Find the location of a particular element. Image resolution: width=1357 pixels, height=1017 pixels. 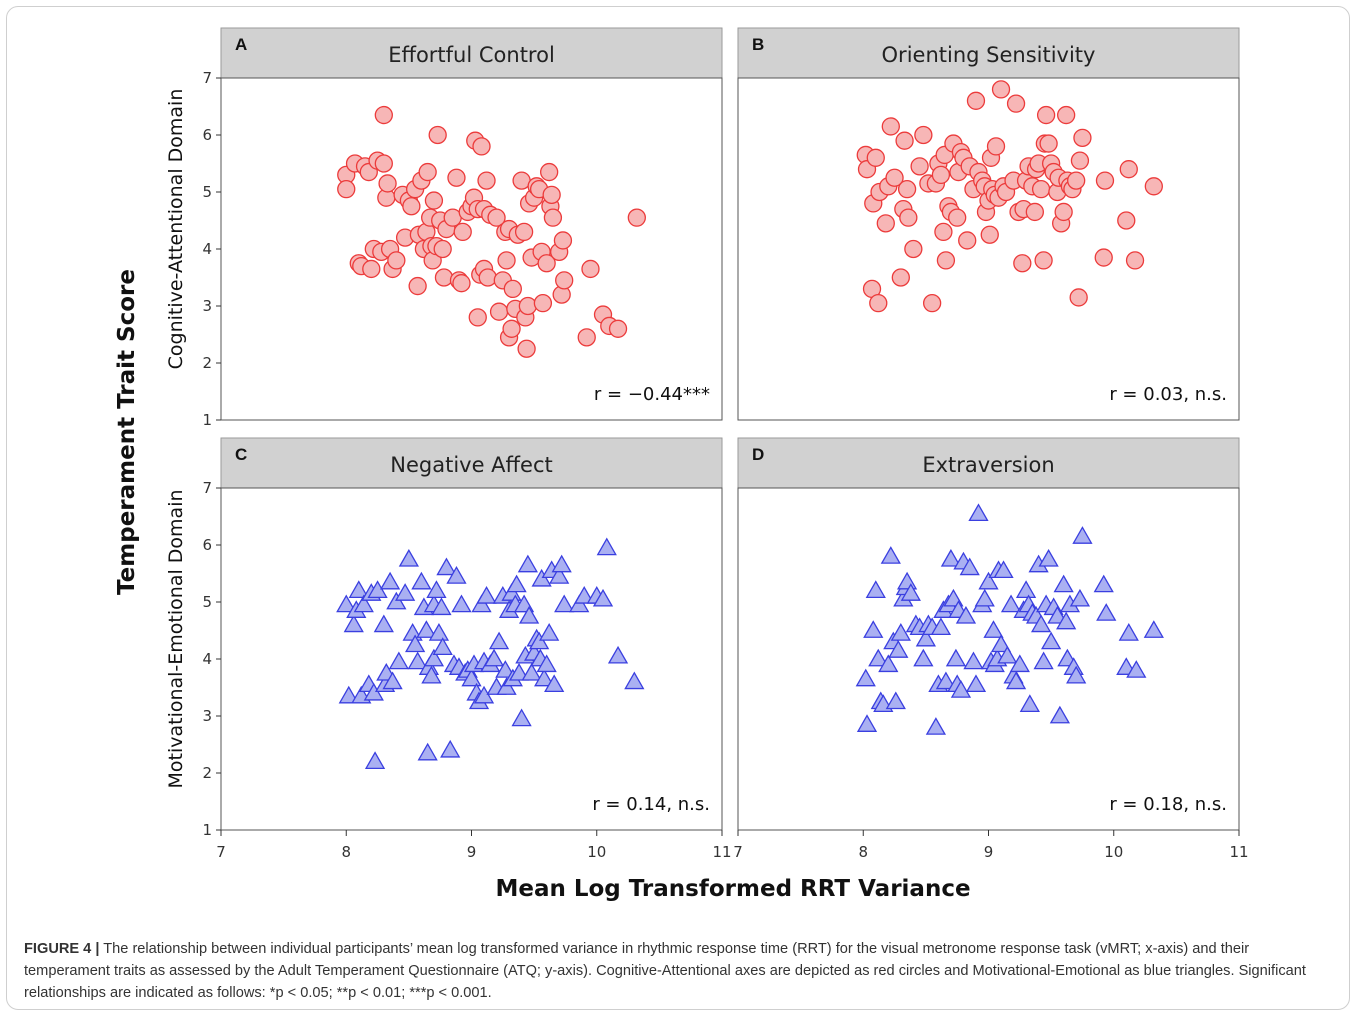

strip-header is located at coordinates (988, 463).